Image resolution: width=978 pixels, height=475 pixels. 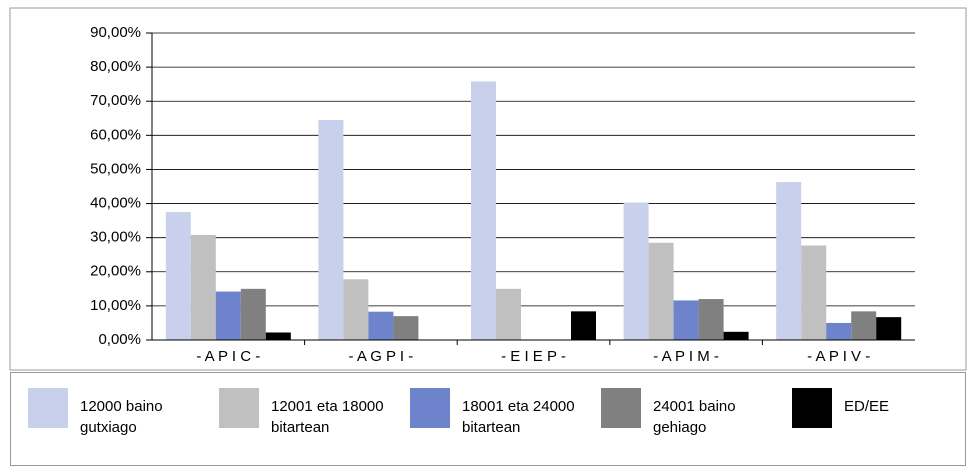 What do you see at coordinates (115, 237) in the screenshot?
I see `y-tick-label: 30,00%` at bounding box center [115, 237].